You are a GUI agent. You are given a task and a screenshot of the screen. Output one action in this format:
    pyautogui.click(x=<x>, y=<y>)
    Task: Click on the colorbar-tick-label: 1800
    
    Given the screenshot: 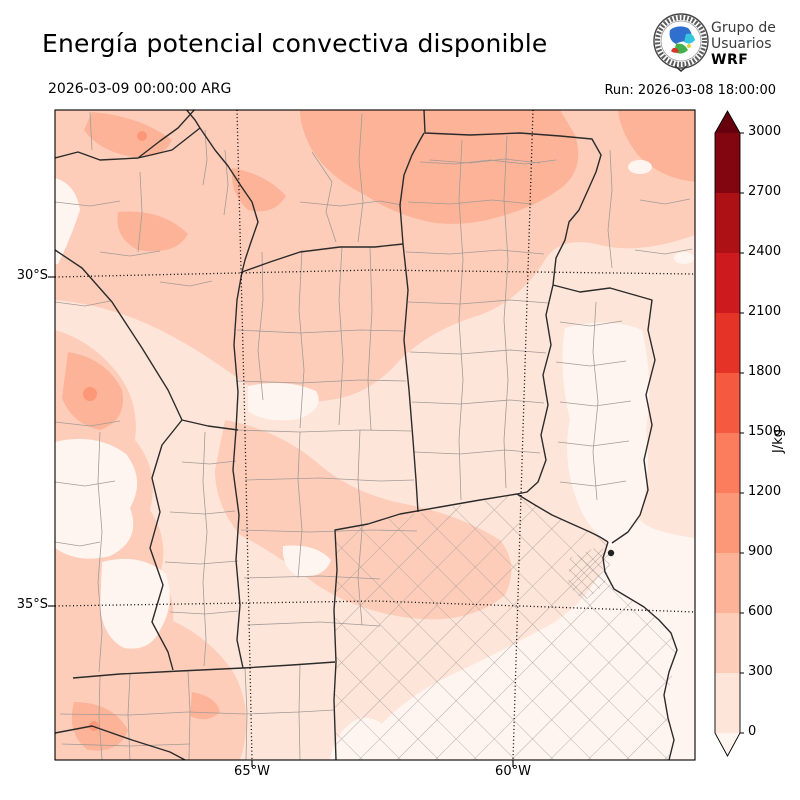 What is the action you would take?
    pyautogui.click(x=765, y=371)
    